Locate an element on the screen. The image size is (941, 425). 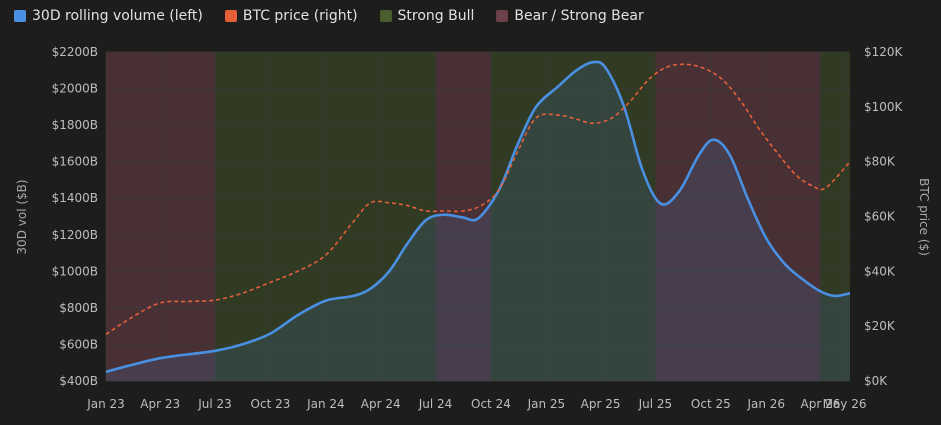
y-right-tick-4: $80K is located at coordinates (880, 162).